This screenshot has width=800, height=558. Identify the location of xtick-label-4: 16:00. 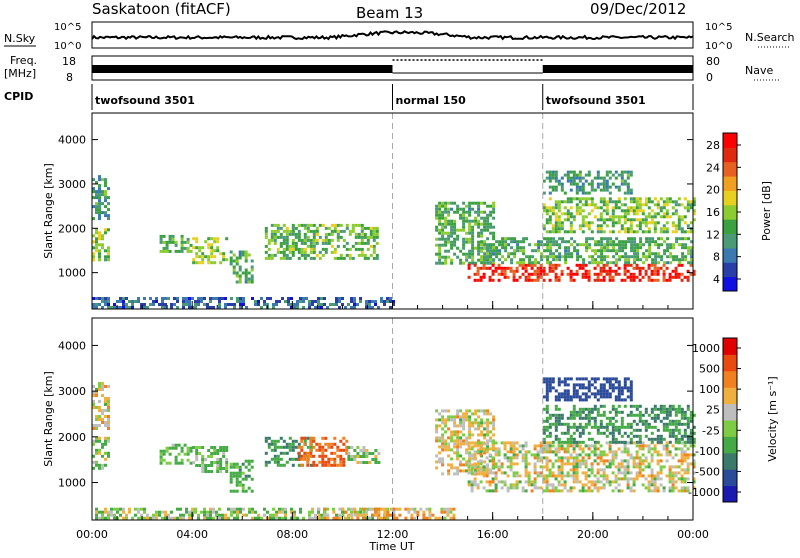
(493, 534).